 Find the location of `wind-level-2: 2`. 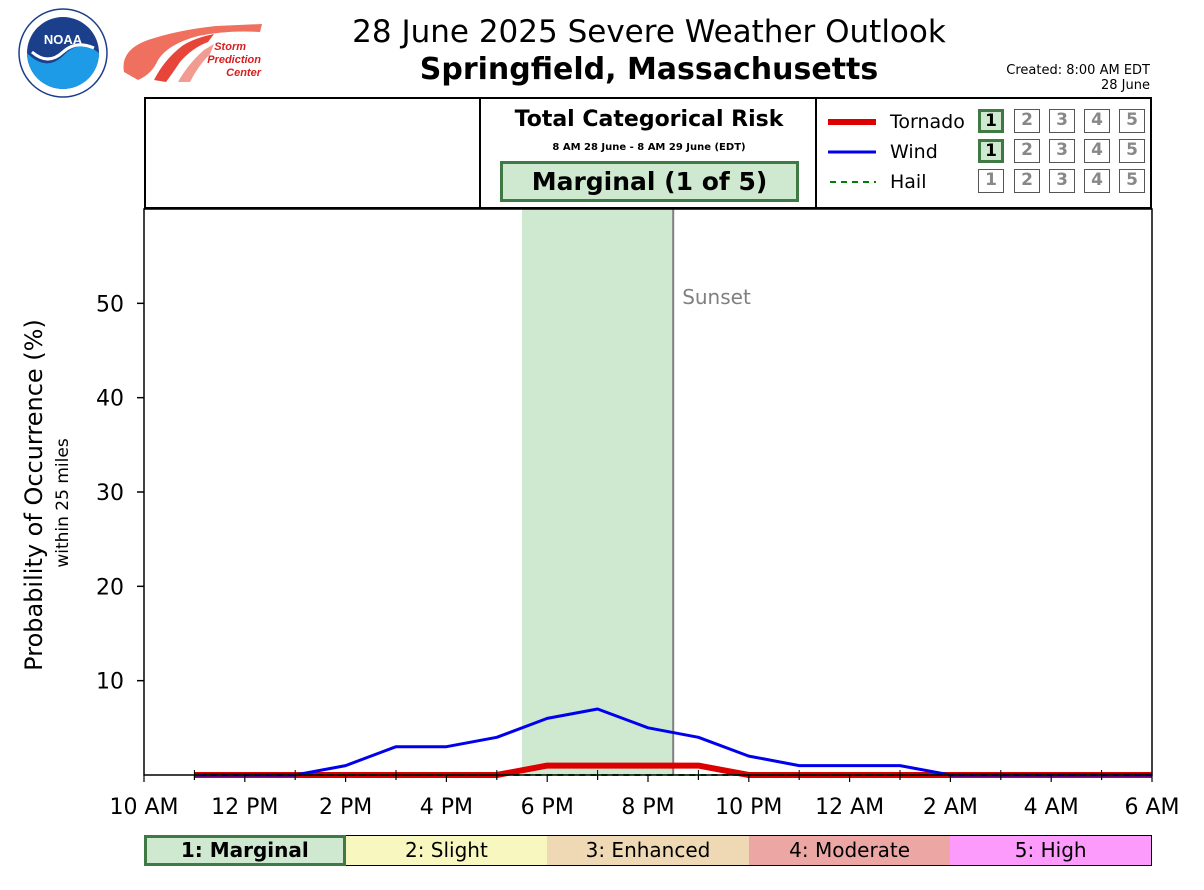

wind-level-2: 2 is located at coordinates (1027, 151).